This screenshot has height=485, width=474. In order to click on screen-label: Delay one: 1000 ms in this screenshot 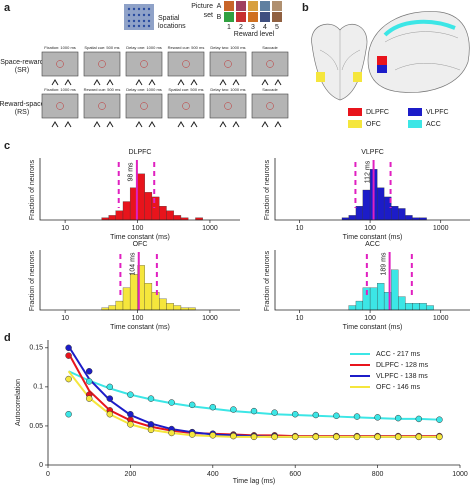, I will do `click(144, 89)`.